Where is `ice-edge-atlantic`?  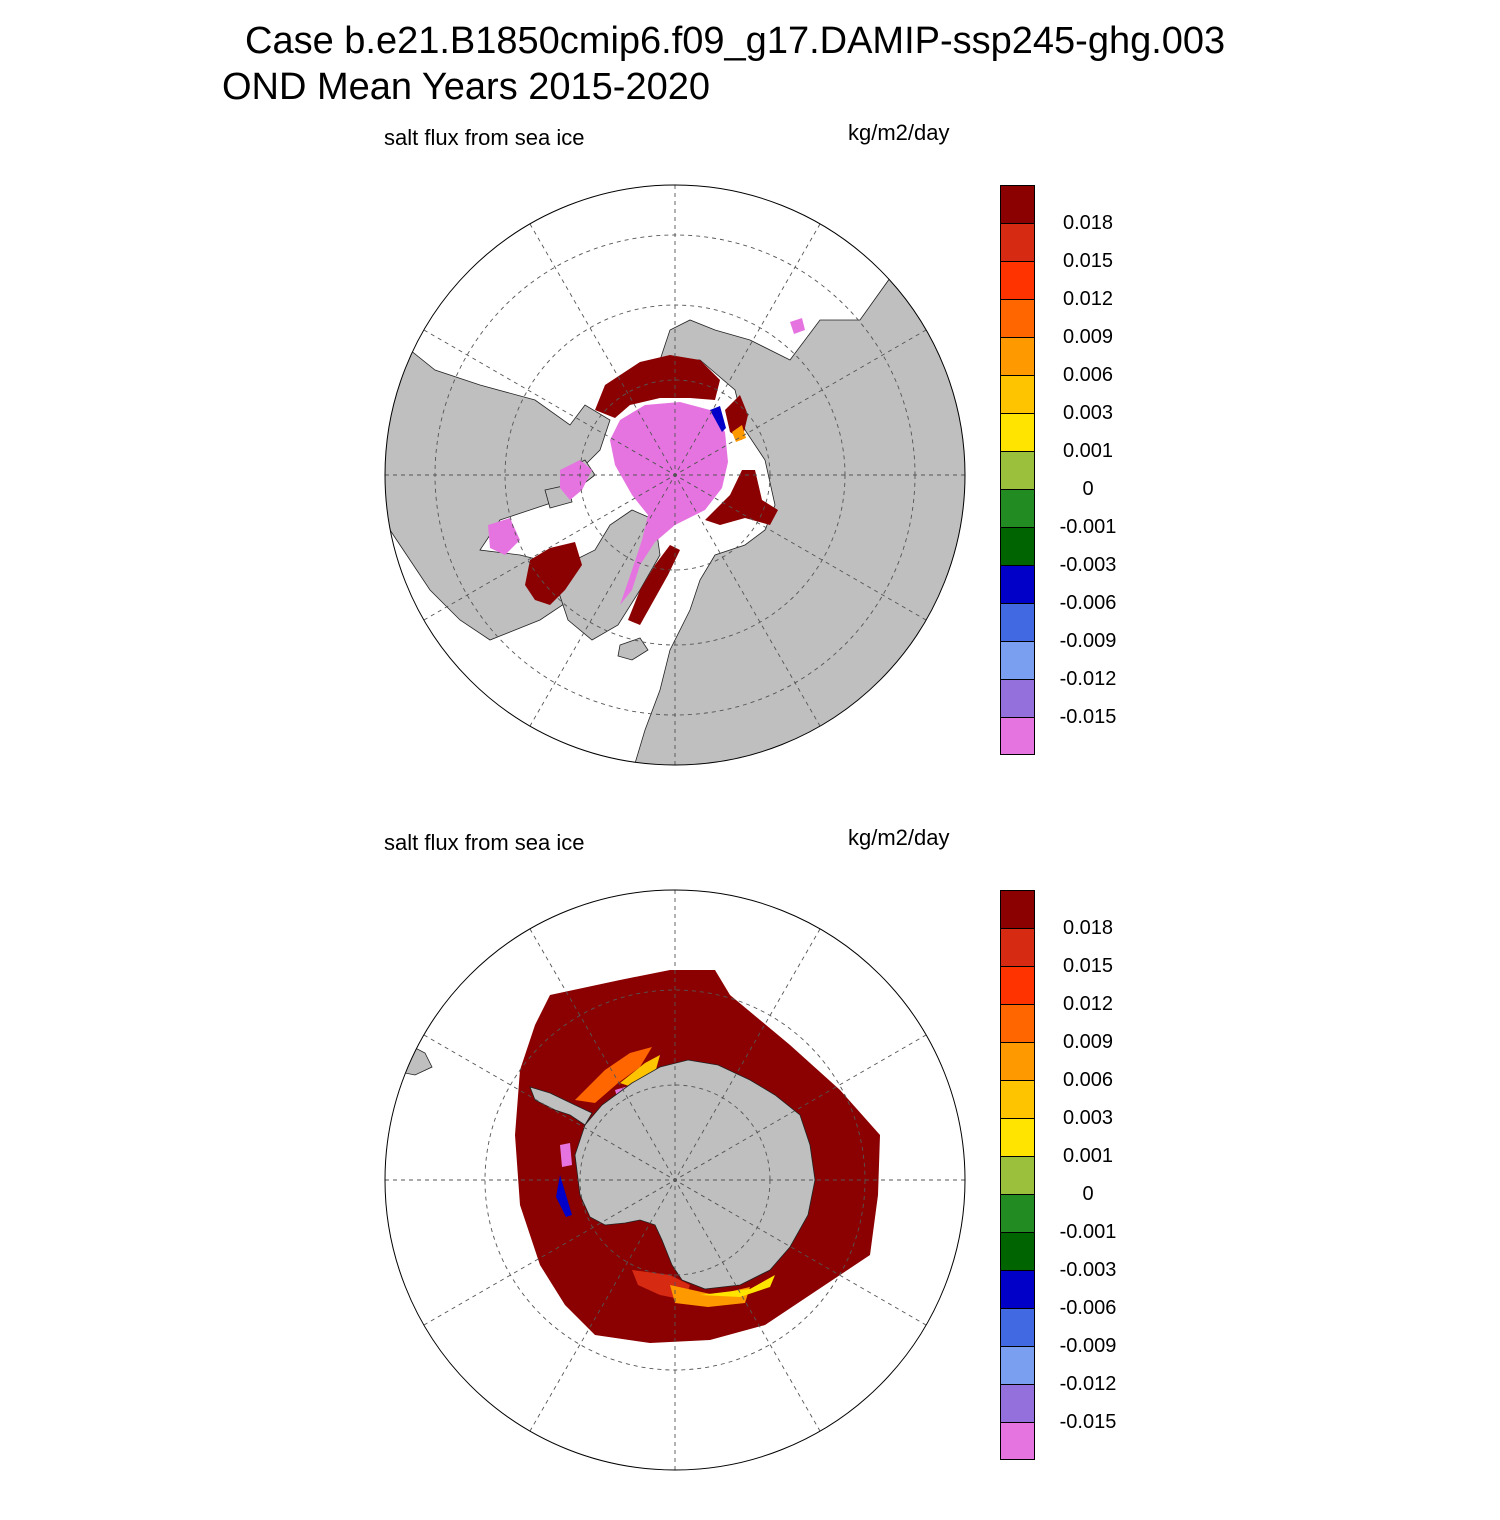
ice-edge-atlantic is located at coordinates (741, 497).